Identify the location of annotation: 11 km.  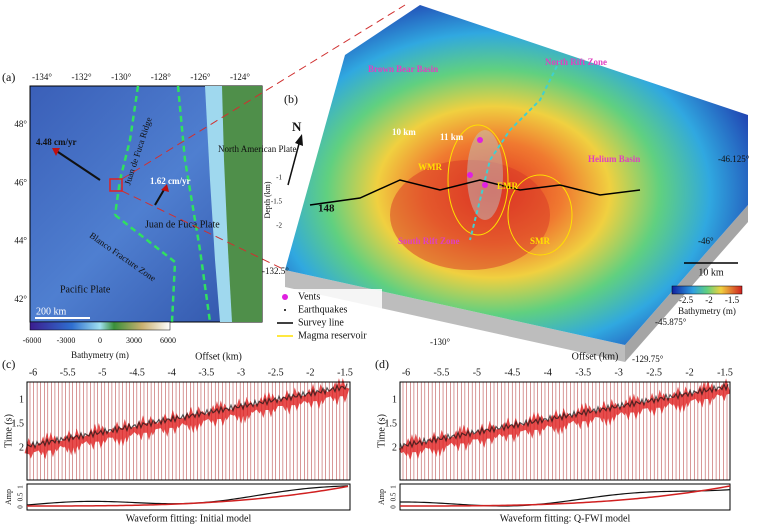
(452, 137).